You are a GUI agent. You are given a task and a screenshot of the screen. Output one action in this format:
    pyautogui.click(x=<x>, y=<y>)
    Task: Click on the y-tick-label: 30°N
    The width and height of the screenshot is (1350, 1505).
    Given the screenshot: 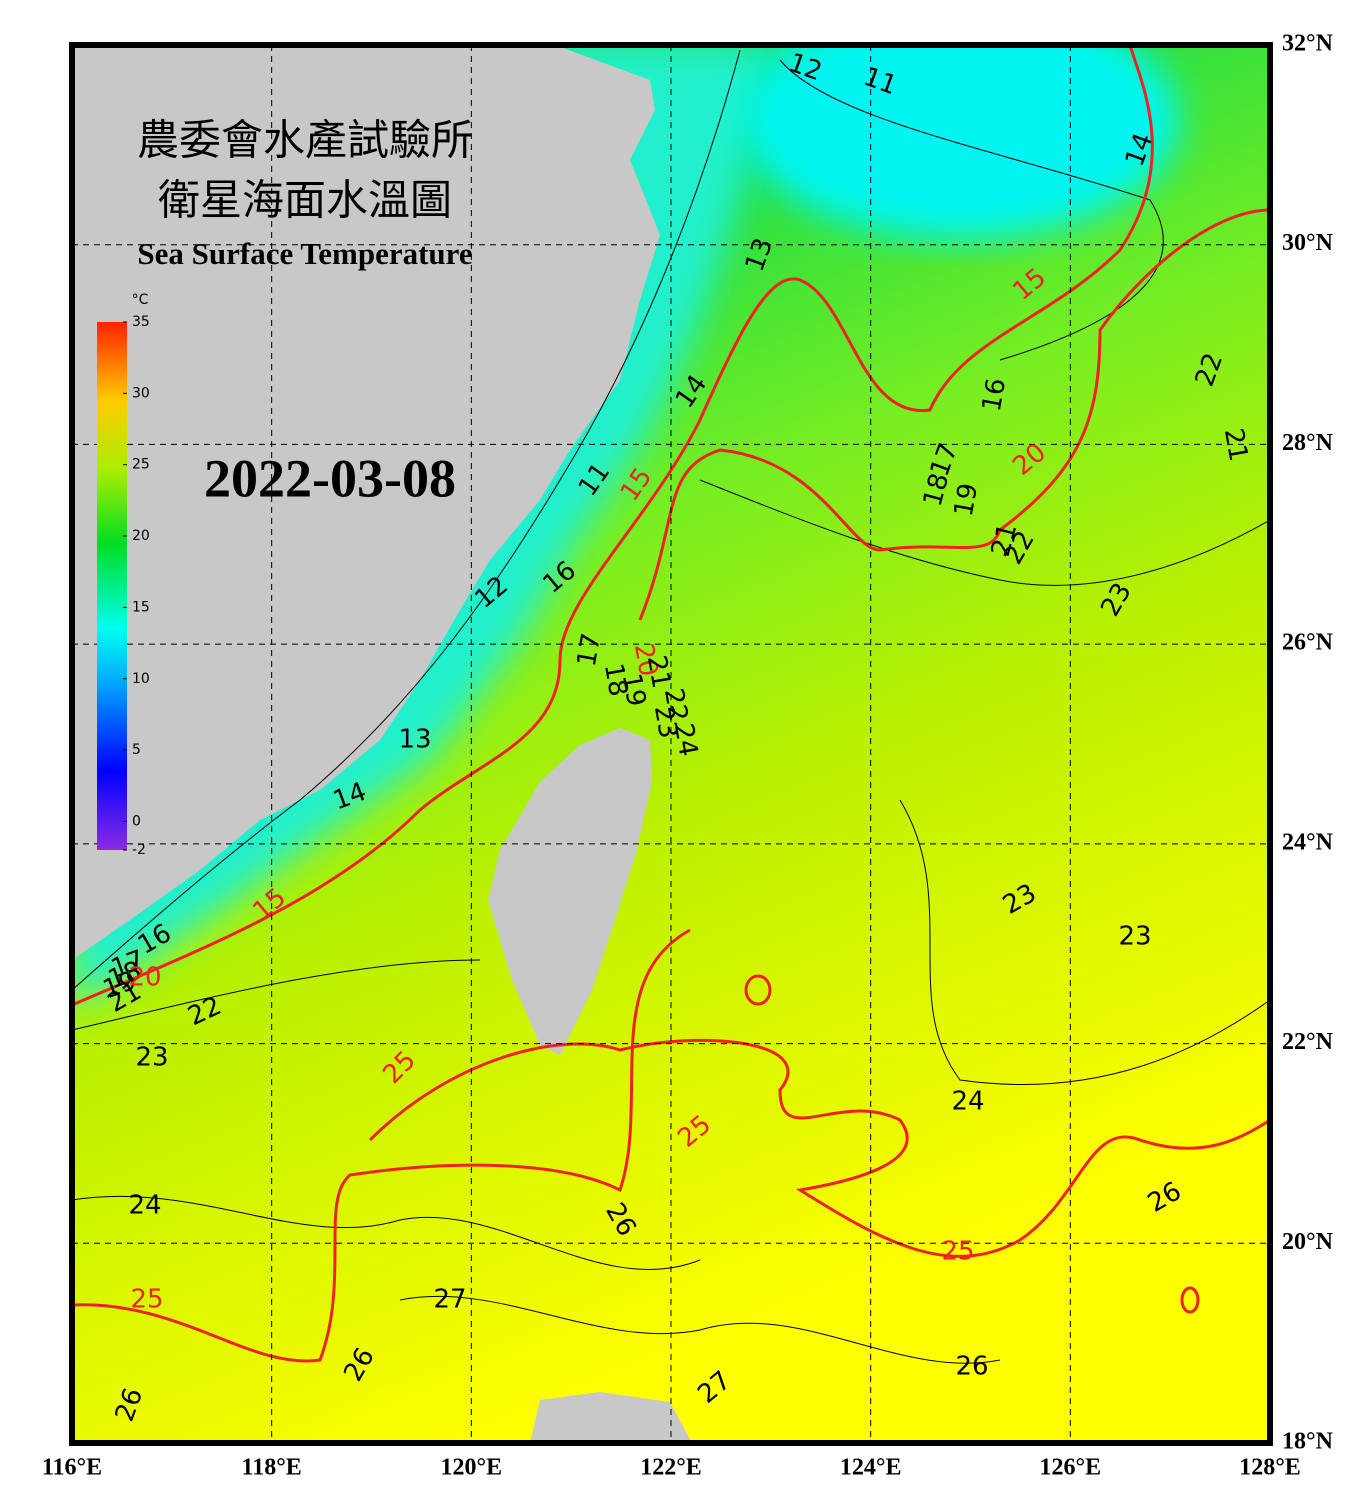 What is the action you would take?
    pyautogui.click(x=1308, y=243)
    